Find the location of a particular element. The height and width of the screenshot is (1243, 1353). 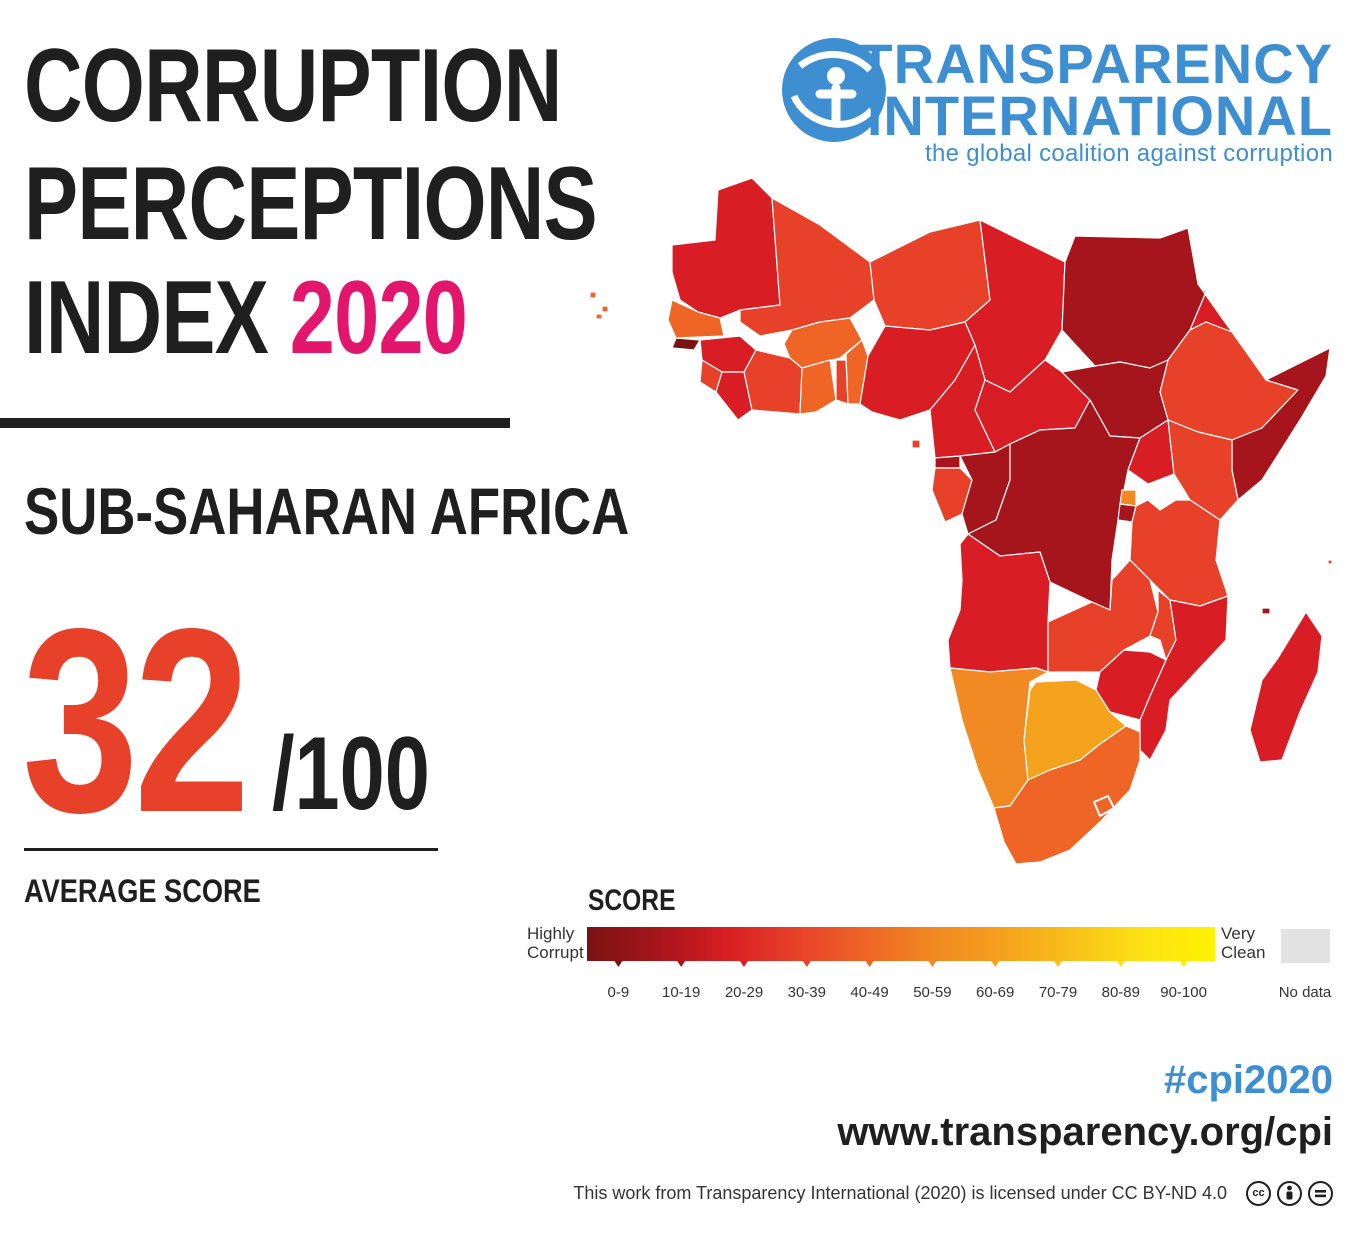

legend-gradient-bar is located at coordinates (901, 944).